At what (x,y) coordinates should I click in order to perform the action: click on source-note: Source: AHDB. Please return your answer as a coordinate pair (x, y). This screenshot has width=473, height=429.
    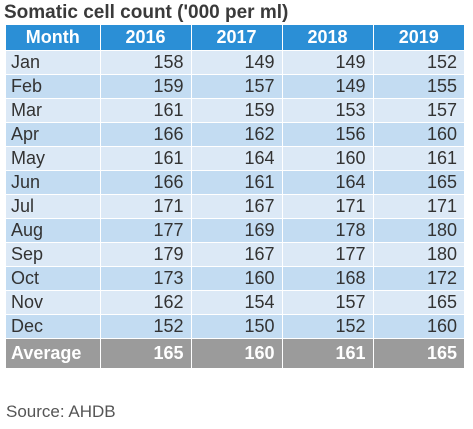
    Looking at the image, I should click on (61, 411).